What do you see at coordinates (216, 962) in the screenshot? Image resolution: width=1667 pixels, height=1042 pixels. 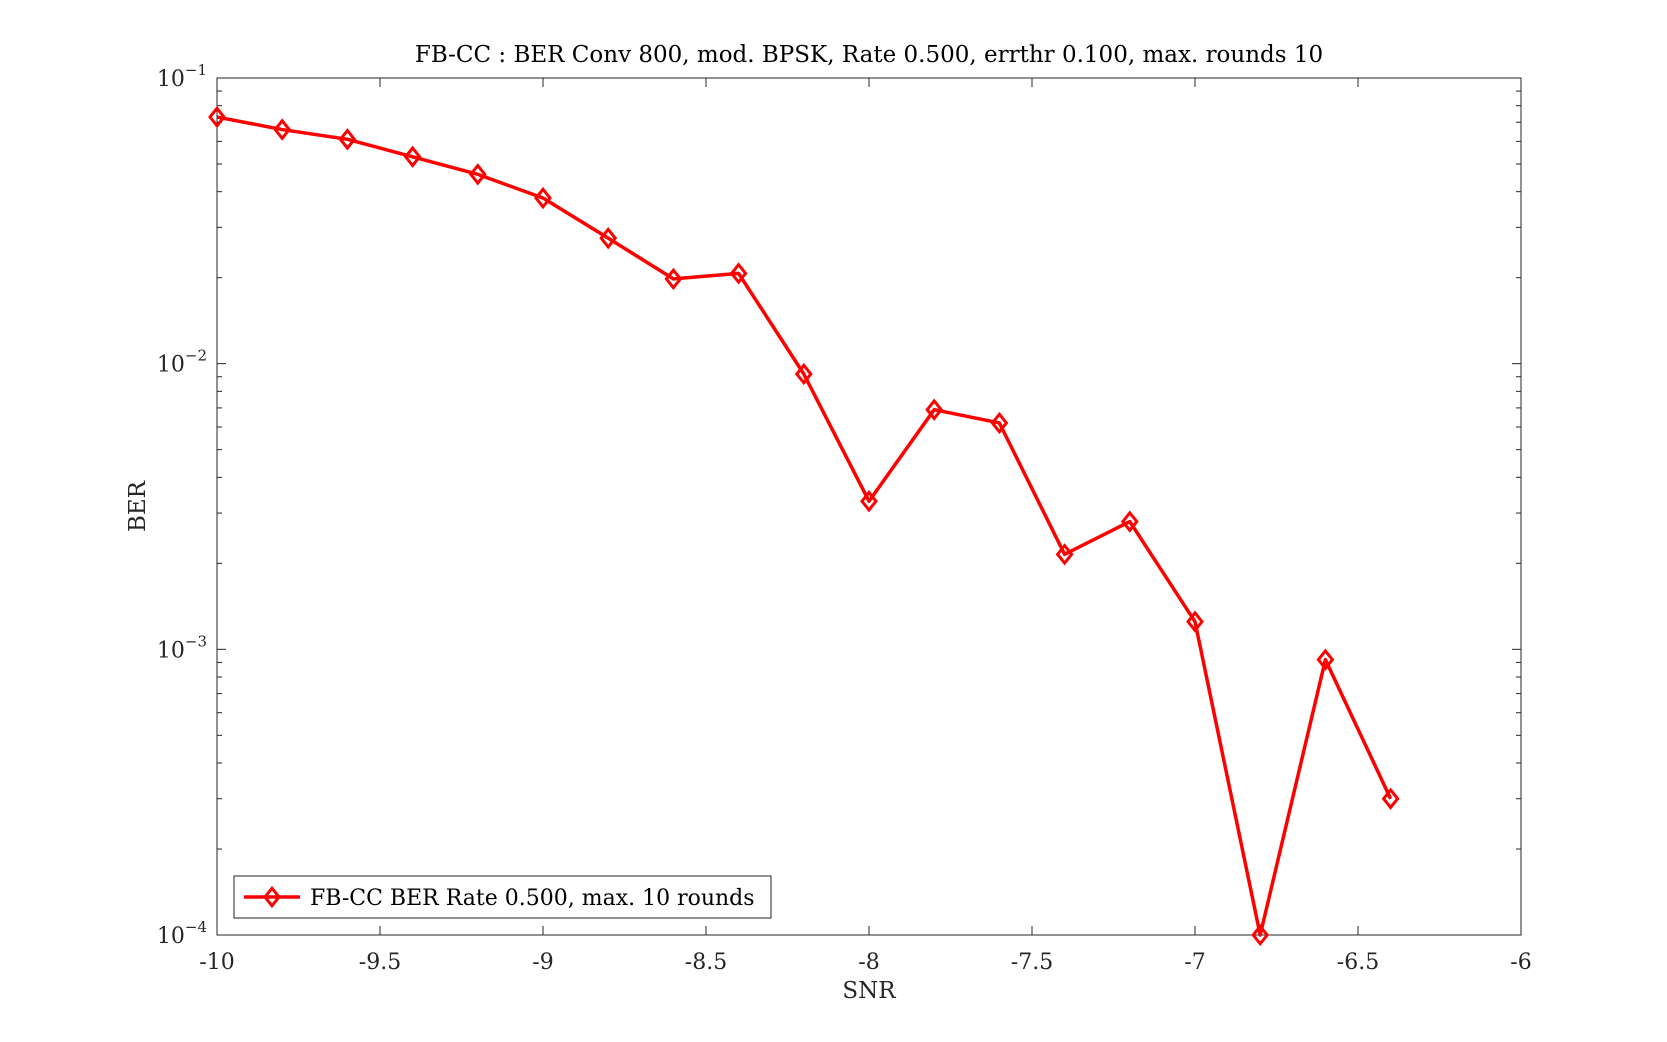 I see `x-tick-label: -10` at bounding box center [216, 962].